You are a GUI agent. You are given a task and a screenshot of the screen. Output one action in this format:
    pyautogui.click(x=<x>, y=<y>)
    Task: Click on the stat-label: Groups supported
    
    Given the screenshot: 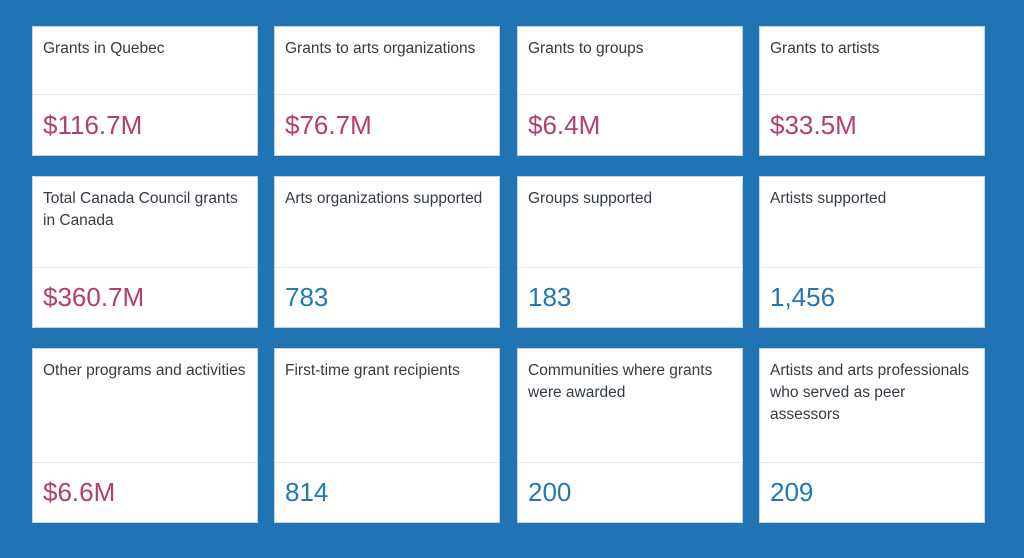 What is the action you would take?
    pyautogui.click(x=630, y=222)
    